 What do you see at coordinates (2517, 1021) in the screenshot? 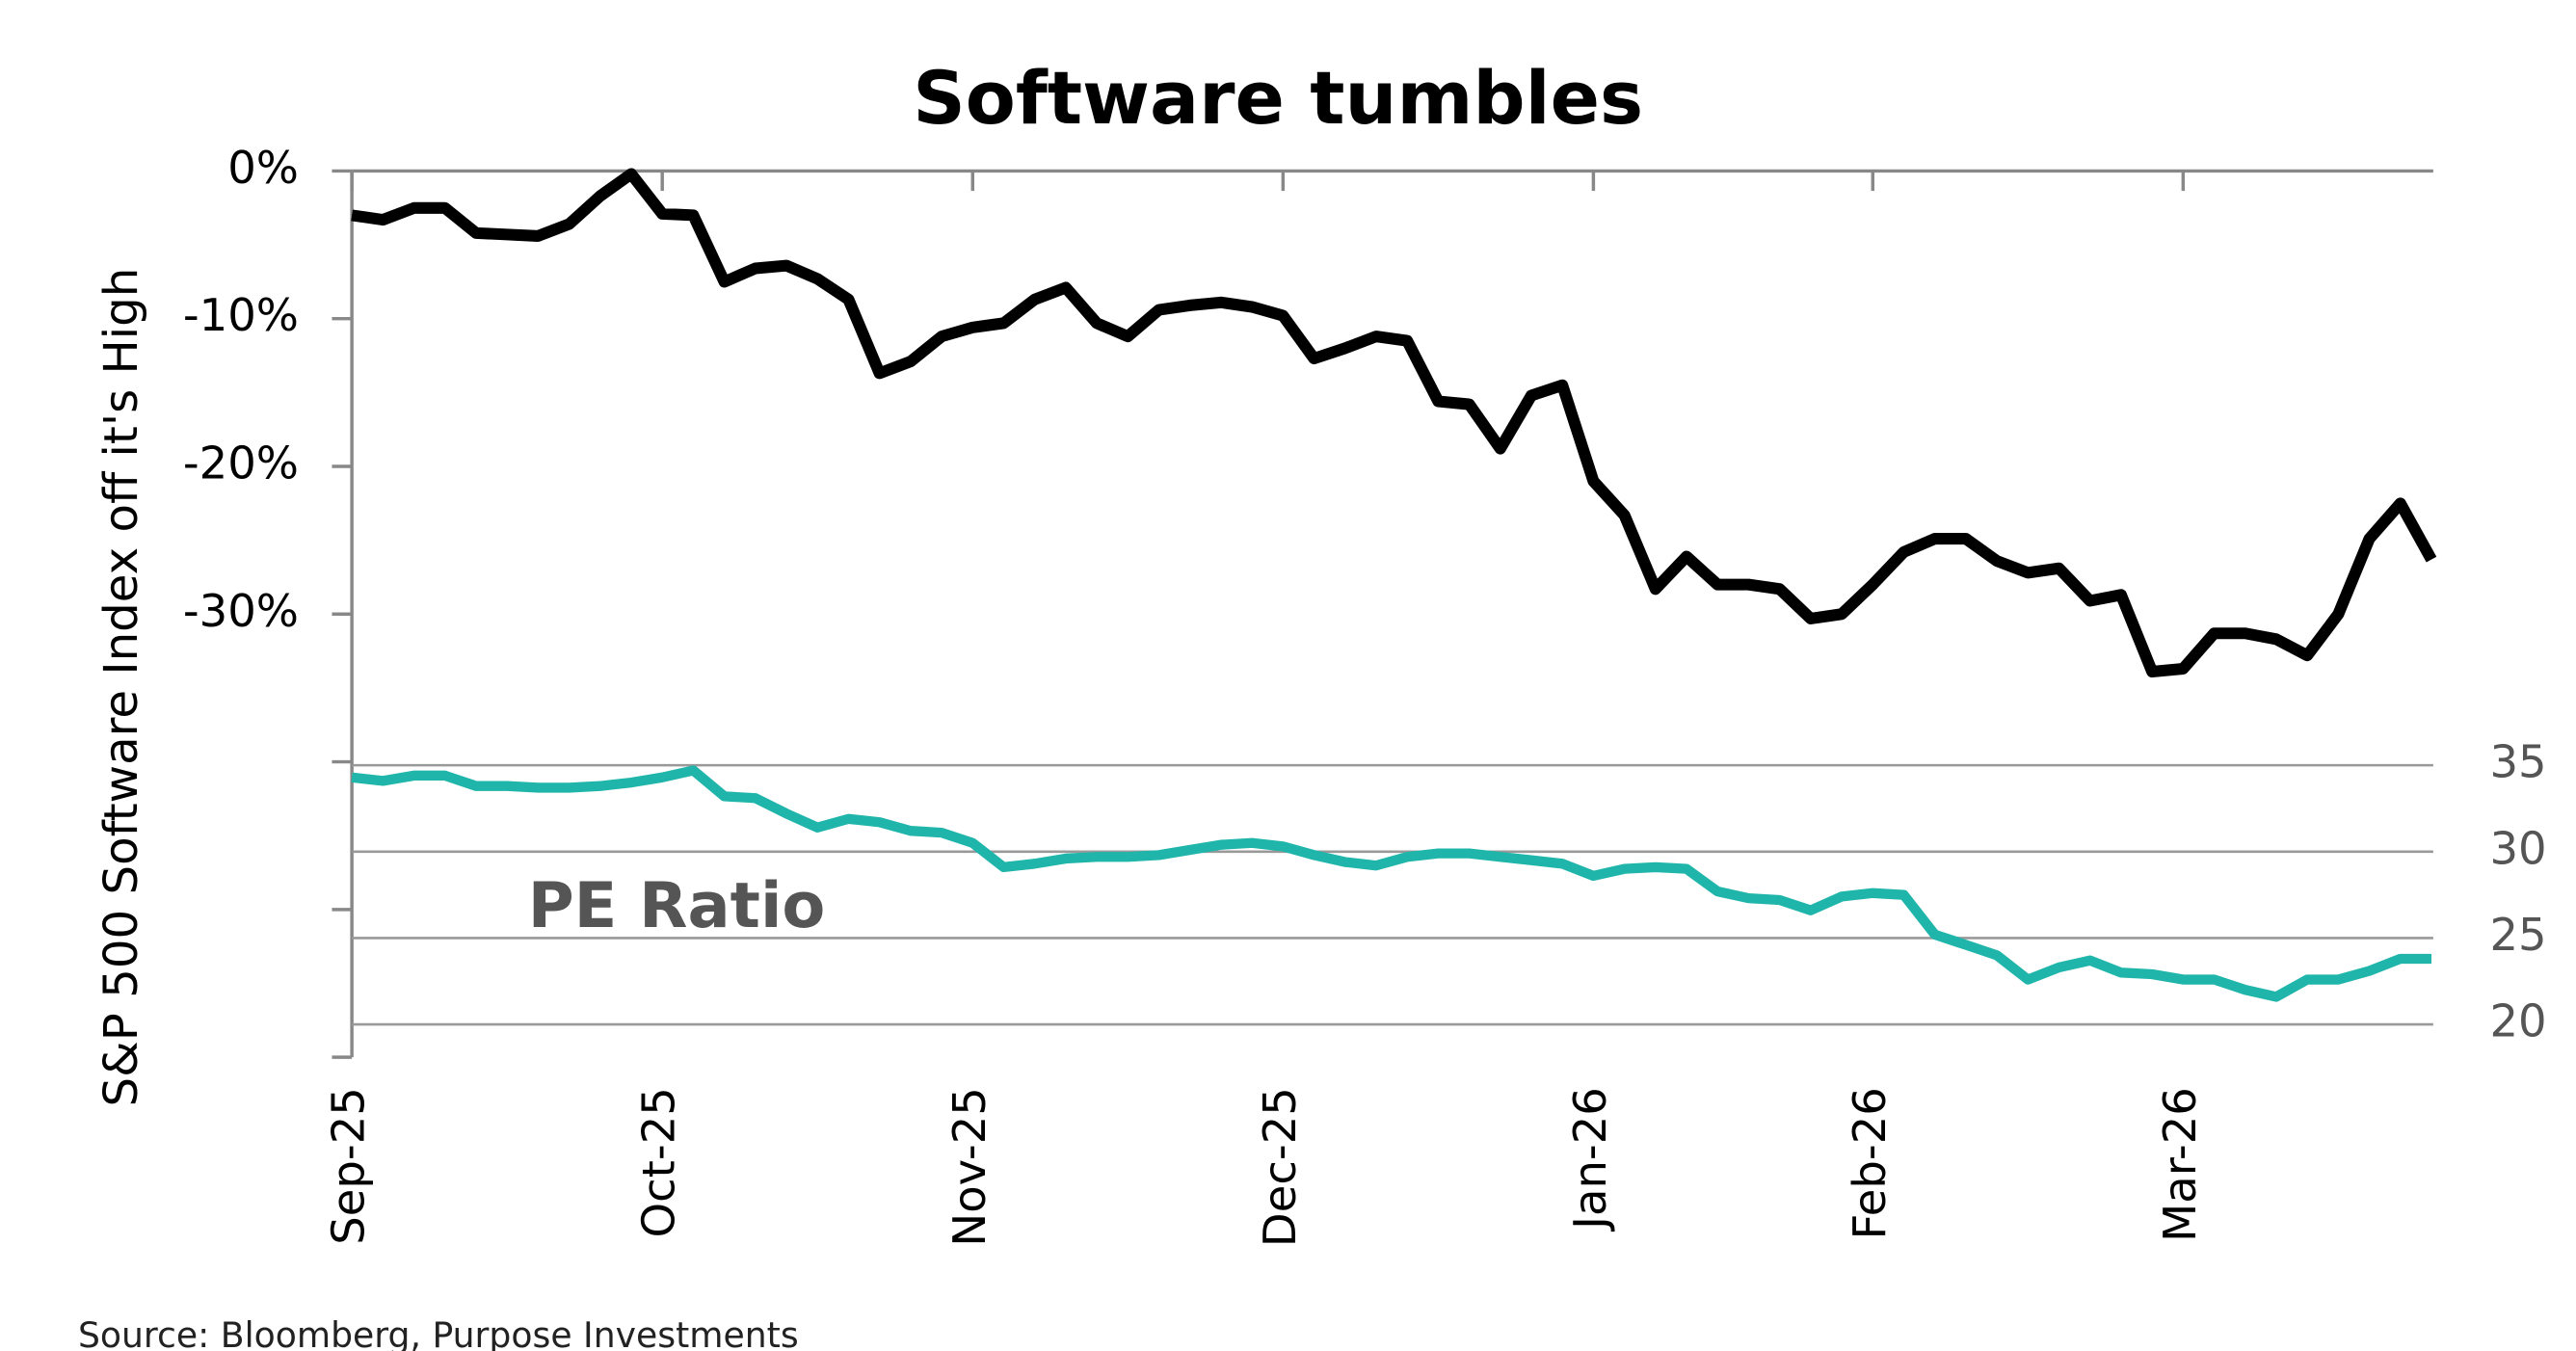
I see `y2-tick-label: 20` at bounding box center [2517, 1021].